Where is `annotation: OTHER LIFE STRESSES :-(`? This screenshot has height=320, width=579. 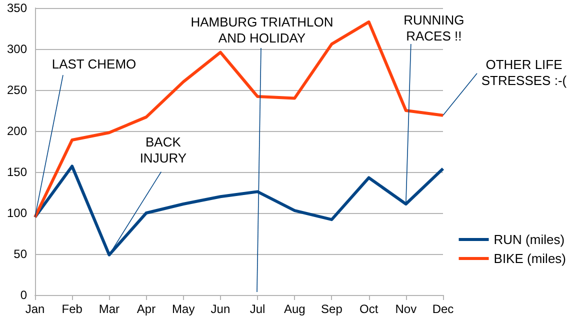
annotation: OTHER LIFE STRESSES :-( is located at coordinates (524, 72).